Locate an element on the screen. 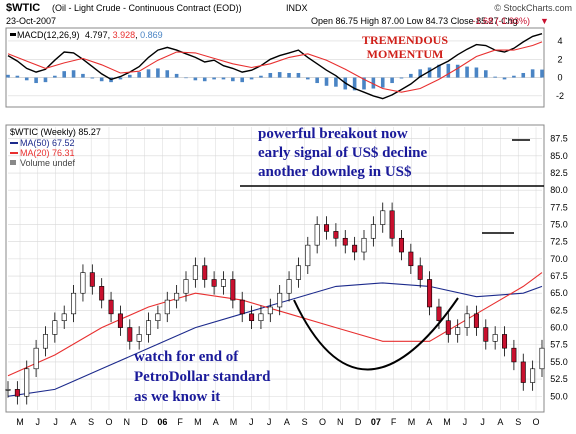 The image size is (576, 434). macd-ytick-label: 4 is located at coordinates (559, 41).